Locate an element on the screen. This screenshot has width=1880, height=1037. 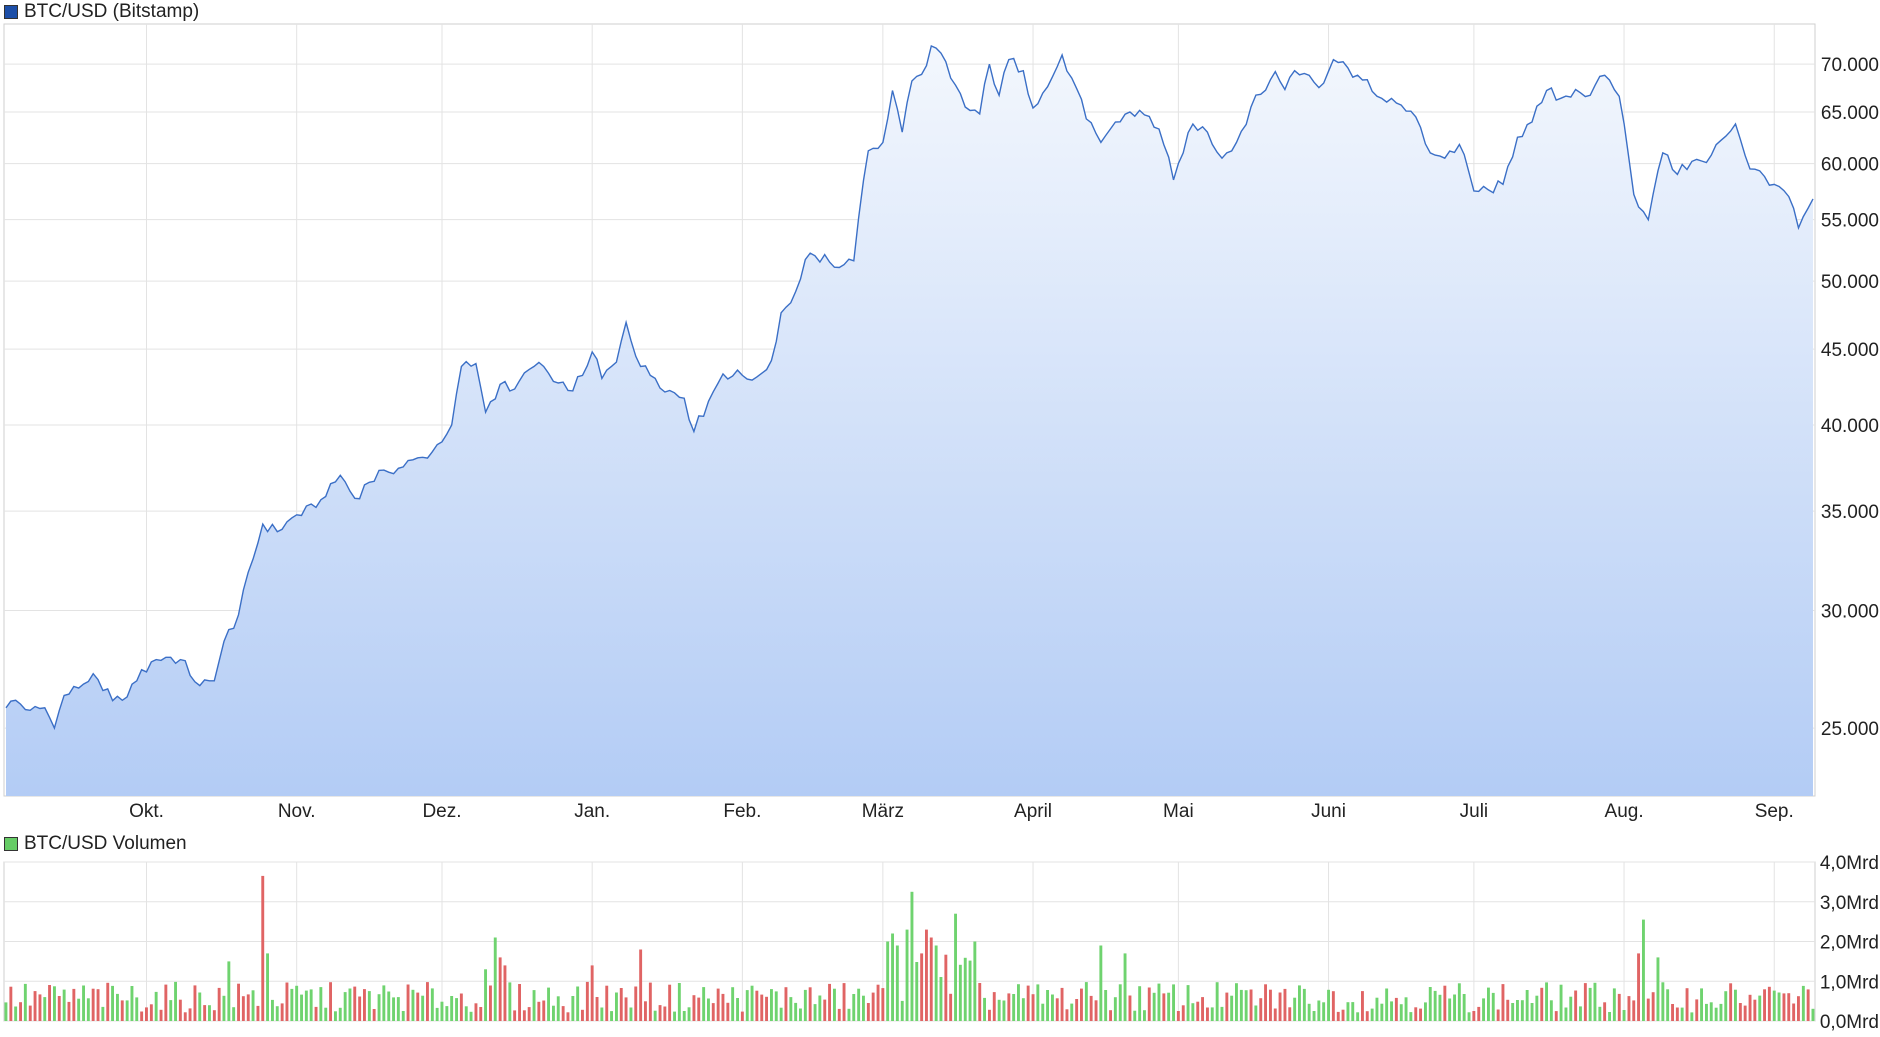
price-y-tick-label: 25.000 is located at coordinates (1850, 729).